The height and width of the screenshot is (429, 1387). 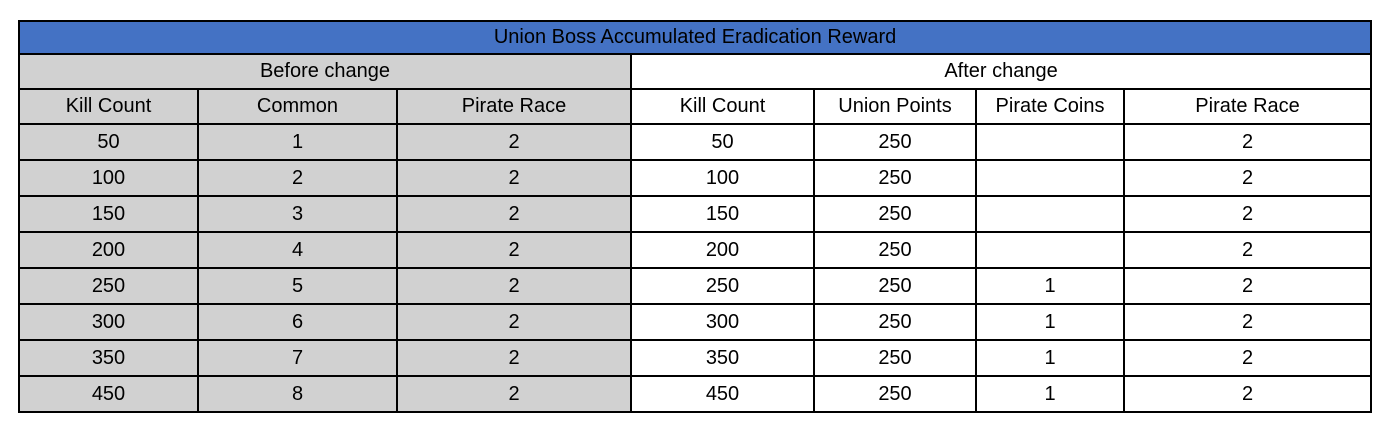 What do you see at coordinates (1050, 106) in the screenshot?
I see `column-header-pirate-coins: Pirate Coins` at bounding box center [1050, 106].